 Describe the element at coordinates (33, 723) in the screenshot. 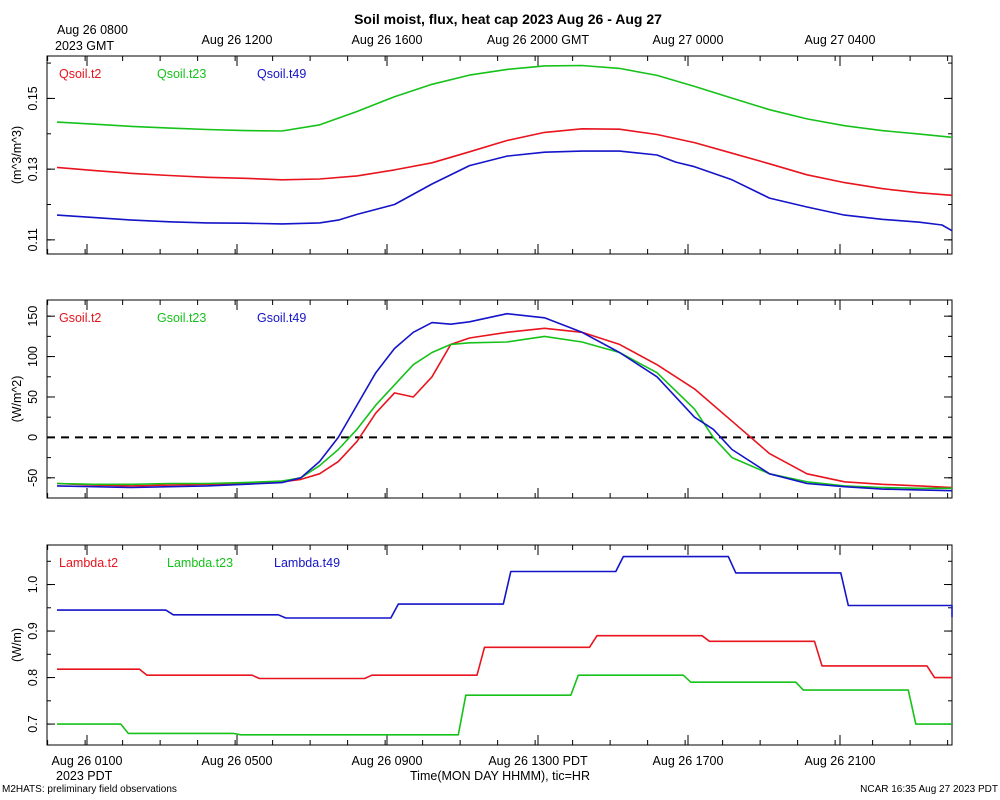

I see `y-tick-label: 0.7` at that location.